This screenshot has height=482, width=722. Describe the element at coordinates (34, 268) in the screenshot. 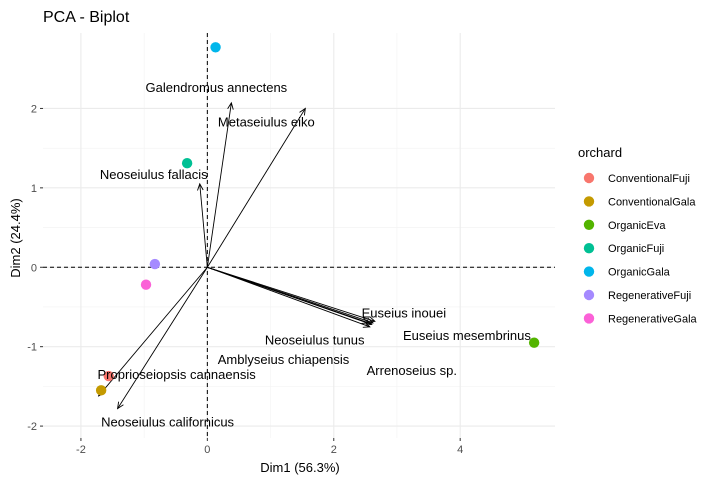

I see `y-tick-label: 0` at that location.